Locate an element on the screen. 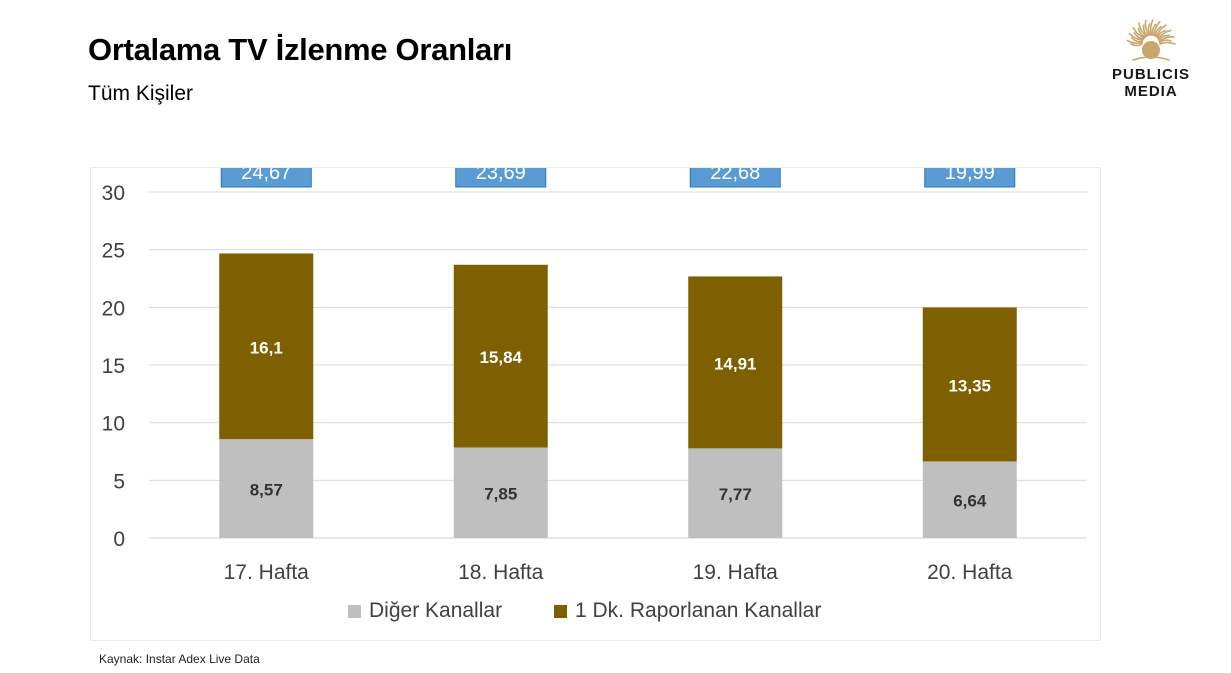 Image resolution: width=1231 pixels, height=673 pixels. data-label: 13,35 is located at coordinates (969, 385).